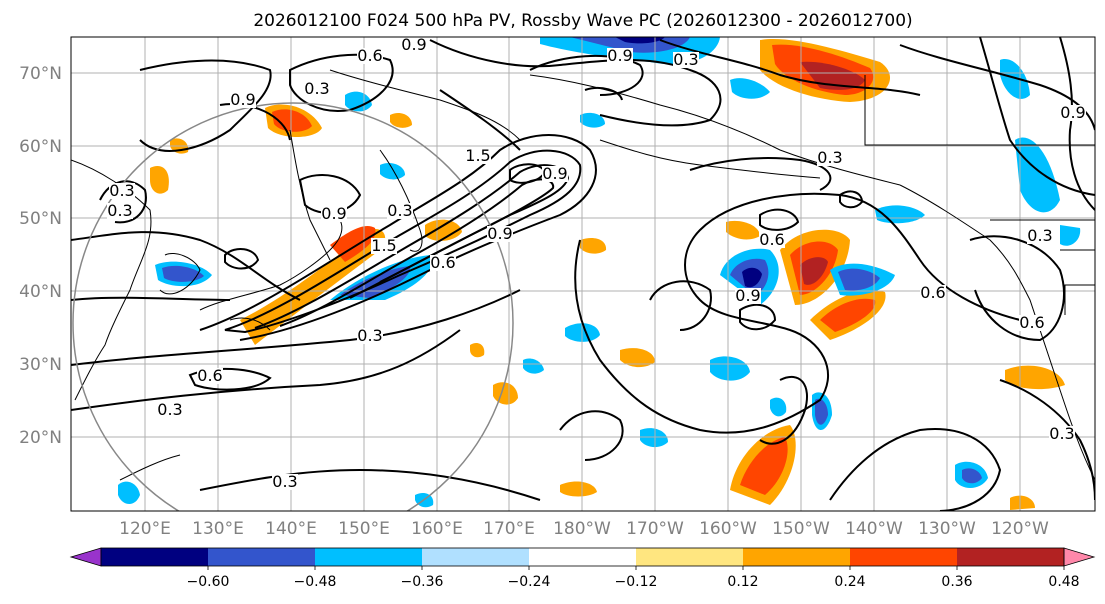 Image resolution: width=1105 pixels, height=604 pixels. What do you see at coordinates (310, 195) in the screenshot?
I see `sakhalin-coast` at bounding box center [310, 195].